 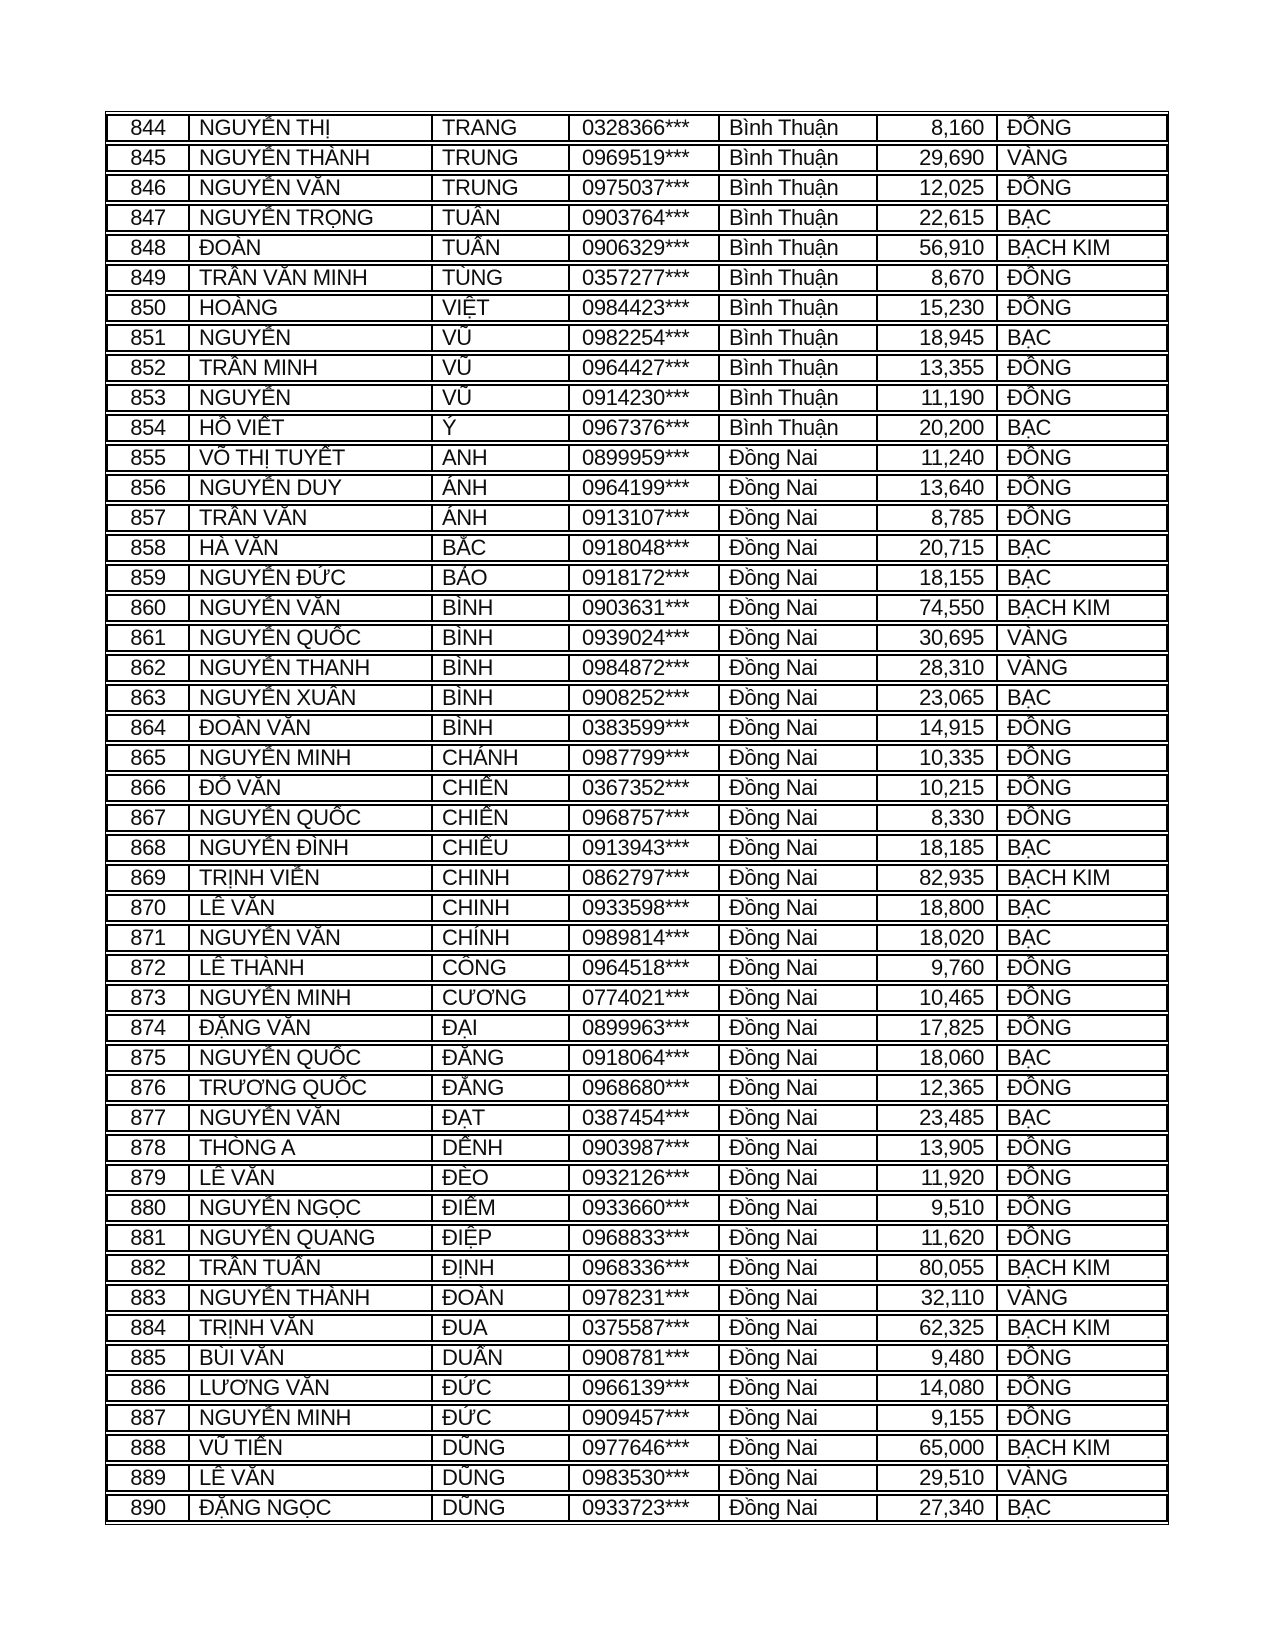 What do you see at coordinates (936, 518) in the screenshot?
I see `cell-points: 8,785` at bounding box center [936, 518].